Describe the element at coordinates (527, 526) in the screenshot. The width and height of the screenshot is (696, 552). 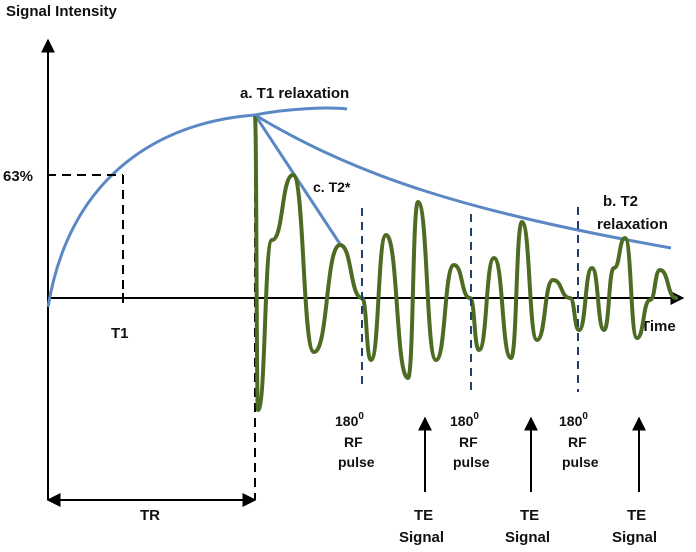
I see `te-signal-label-2: TE Signal` at that location.